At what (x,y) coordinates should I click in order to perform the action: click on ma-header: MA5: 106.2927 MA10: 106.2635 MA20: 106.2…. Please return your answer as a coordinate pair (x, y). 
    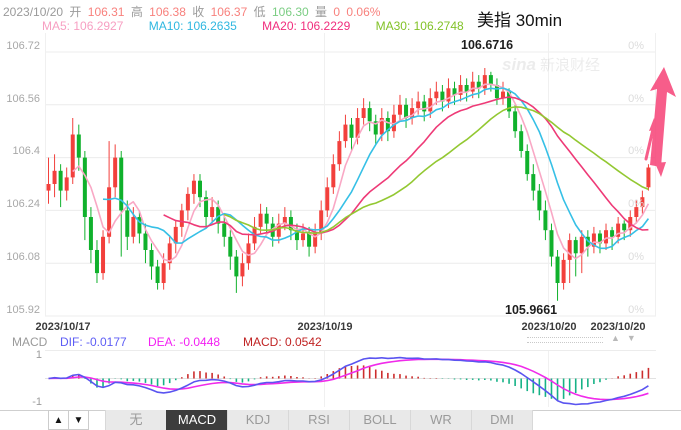
    Looking at the image, I should click on (264, 26).